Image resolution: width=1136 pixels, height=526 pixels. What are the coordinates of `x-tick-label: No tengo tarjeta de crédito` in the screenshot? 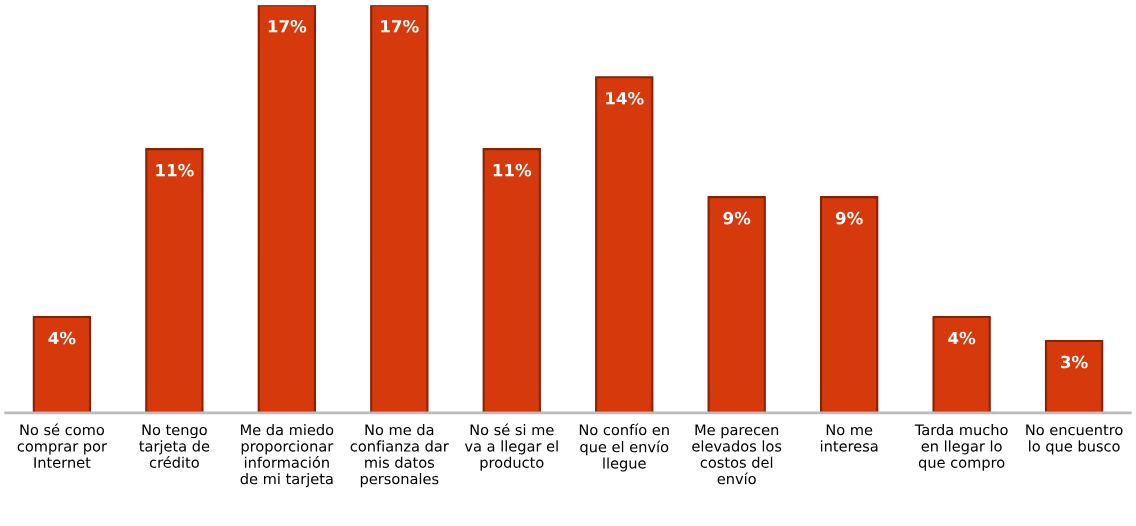 It's located at (174, 446).